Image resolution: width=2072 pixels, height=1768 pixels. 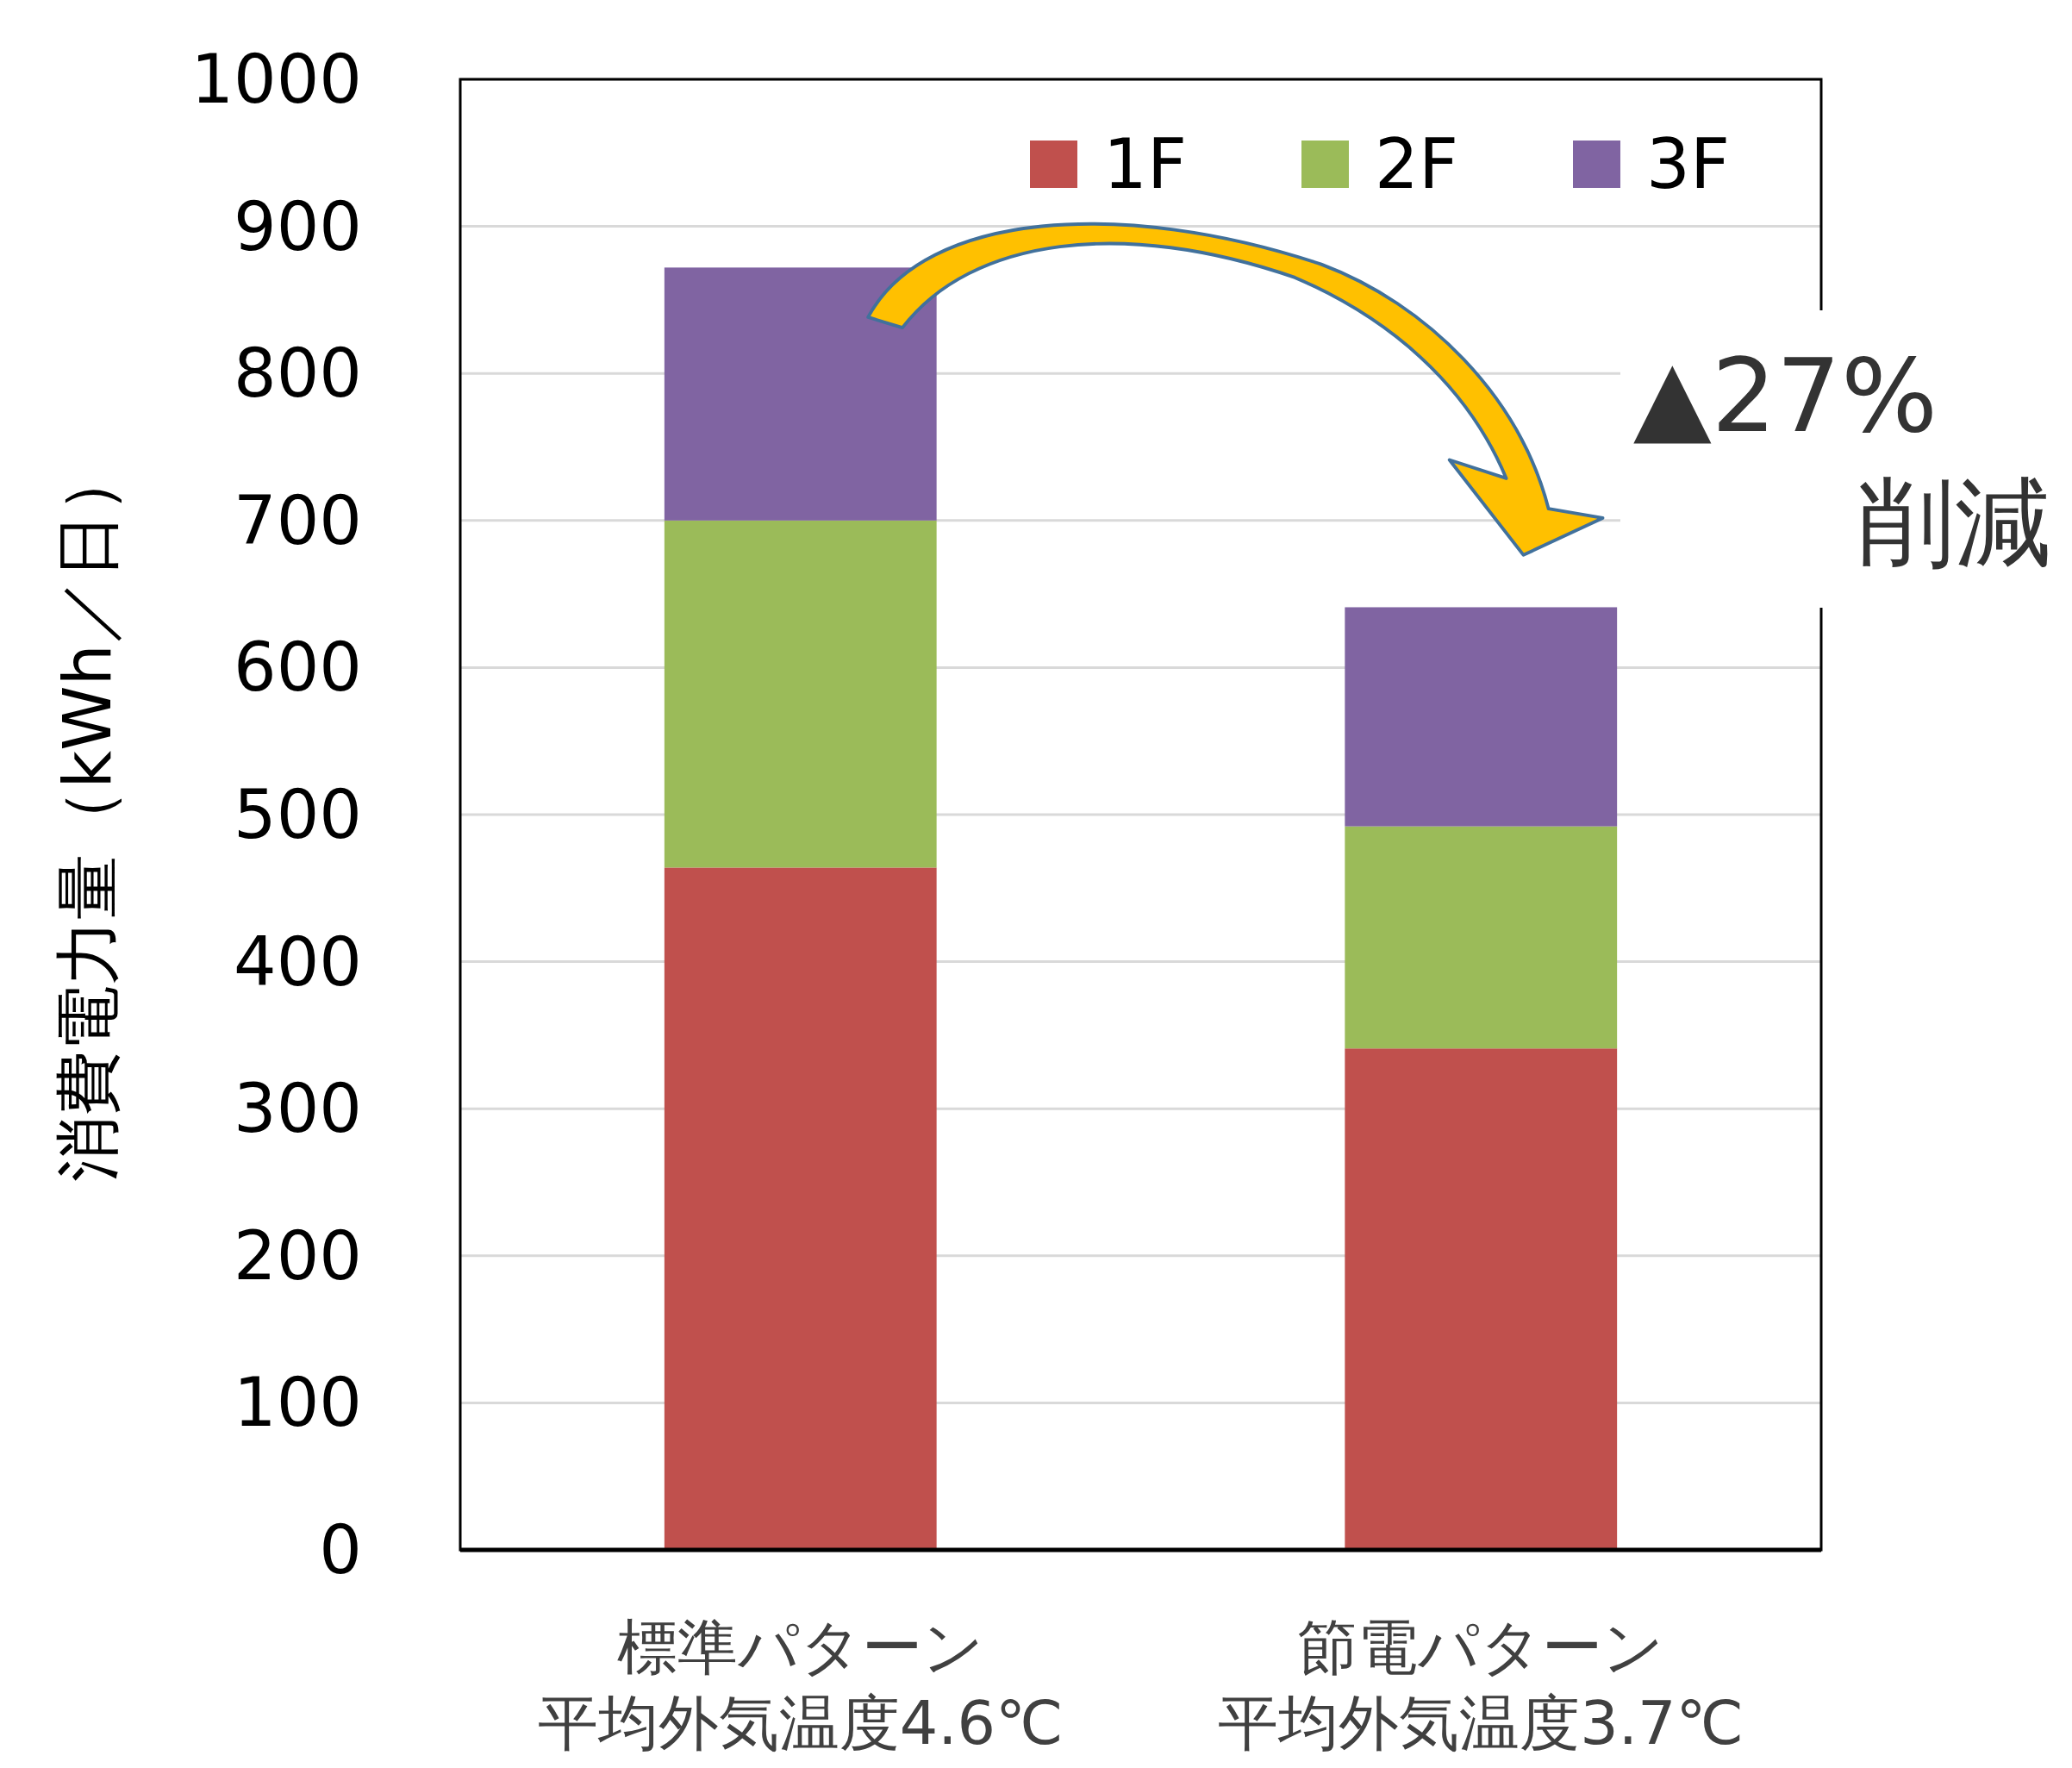 I want to click on legend-label: 1F, so click(x=1145, y=164).